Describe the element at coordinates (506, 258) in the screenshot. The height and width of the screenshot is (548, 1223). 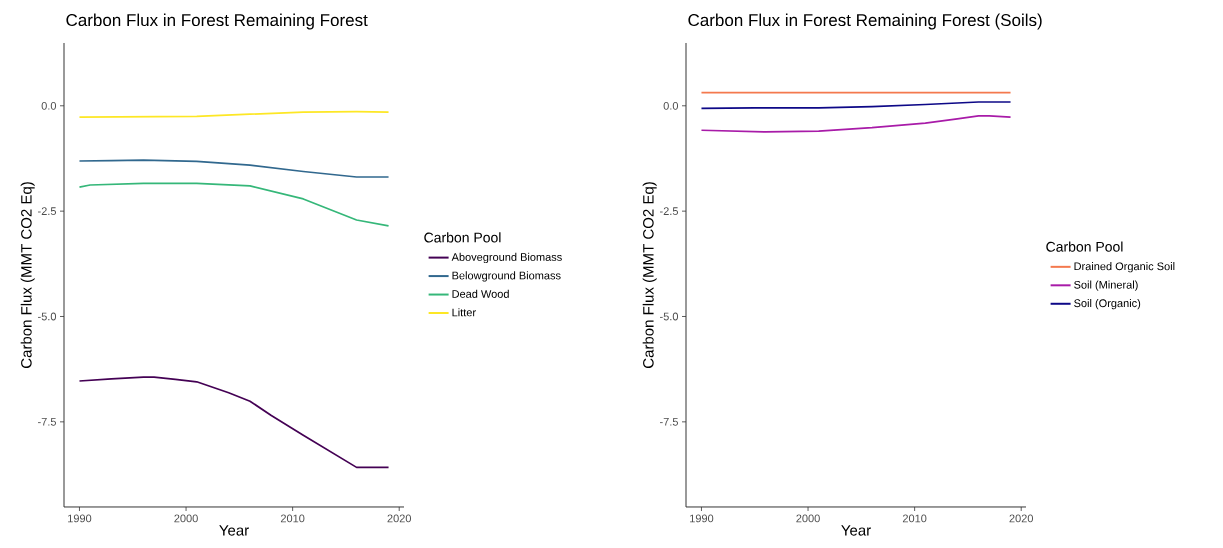
I see `legend-label: Aboveground Biomass` at that location.